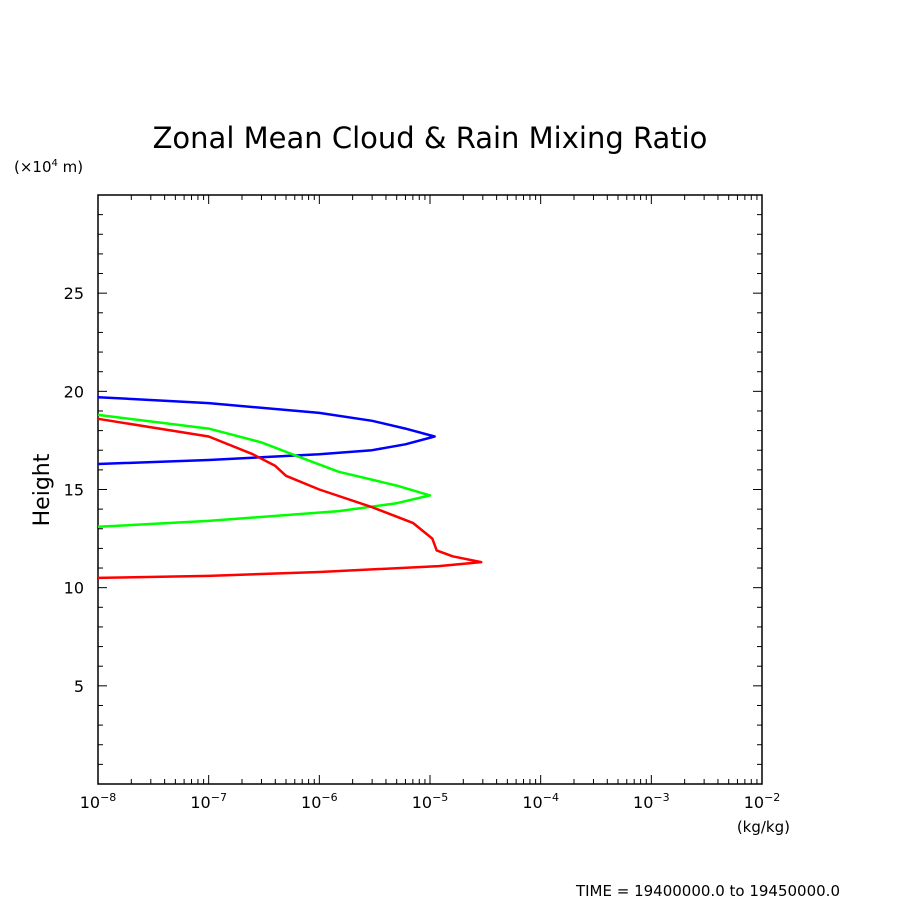 This screenshot has width=904, height=904. I want to click on x-tick-label: 10⁻², so click(762, 801).